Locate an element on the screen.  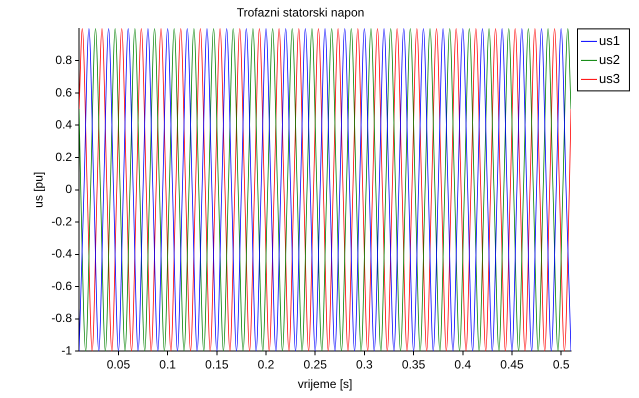
legend-label: us3 is located at coordinates (609, 78).